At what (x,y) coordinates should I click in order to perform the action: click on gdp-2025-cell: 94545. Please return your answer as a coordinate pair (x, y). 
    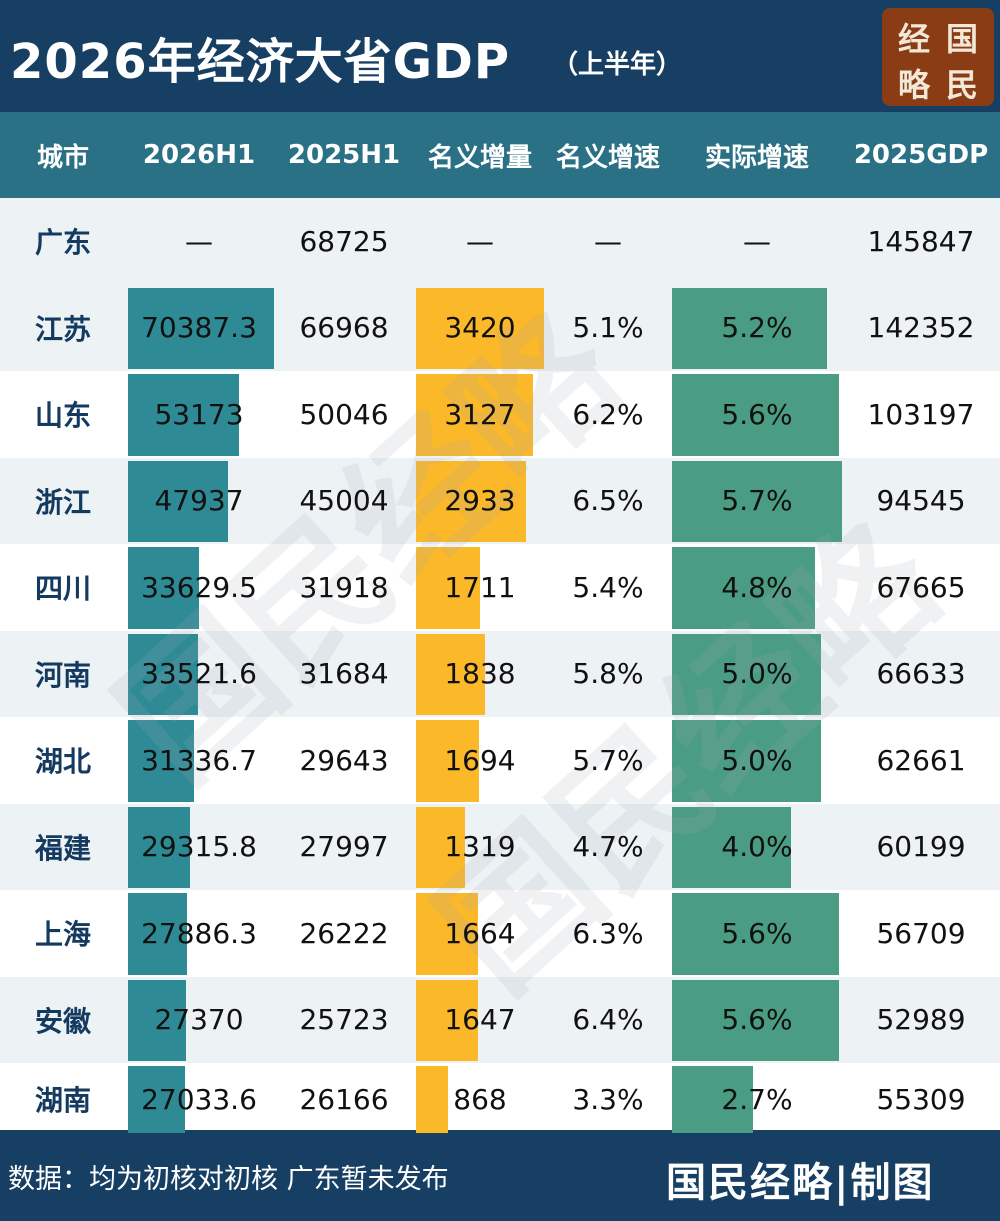
    Looking at the image, I should click on (921, 501).